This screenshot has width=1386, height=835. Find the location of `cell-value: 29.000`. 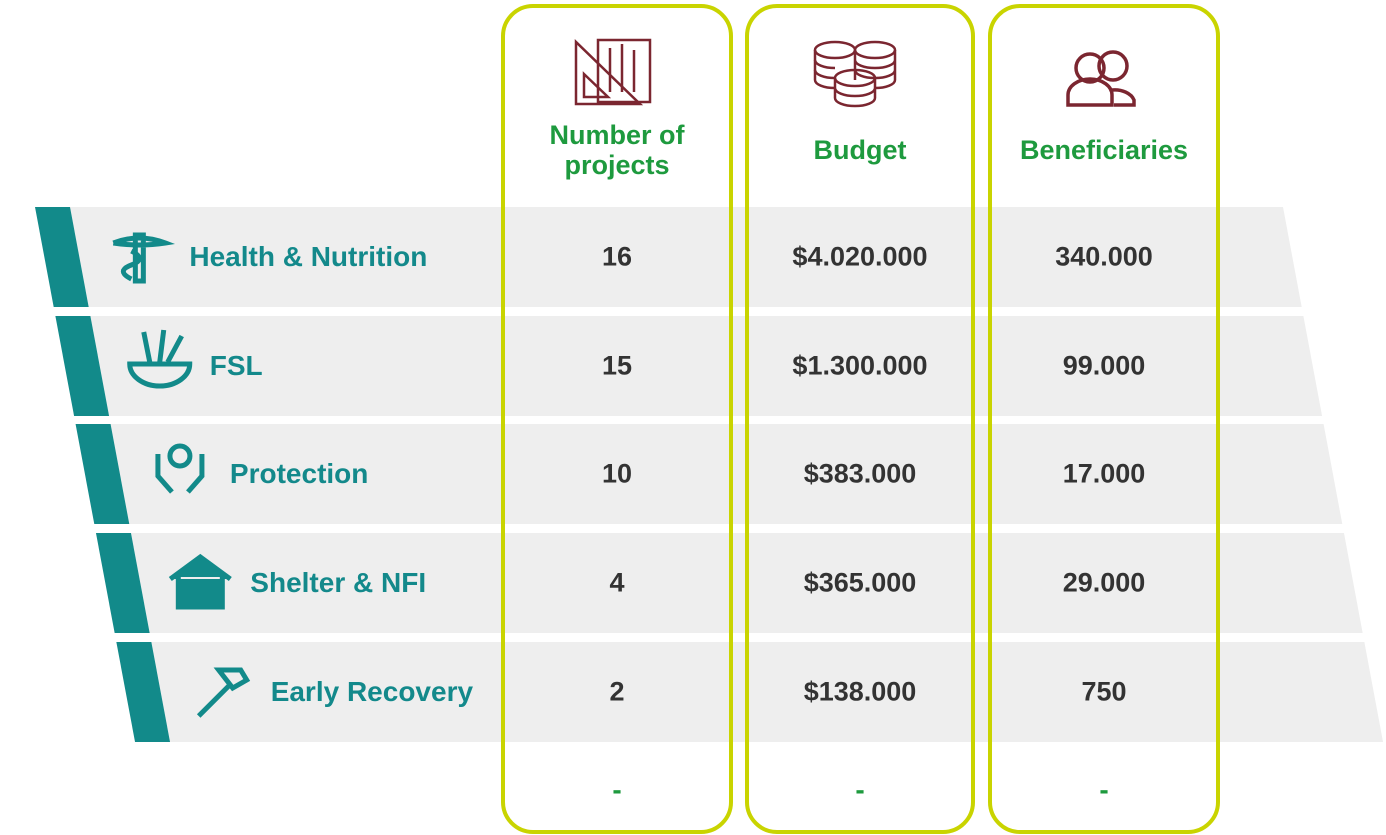

cell-value: 29.000 is located at coordinates (1104, 582).